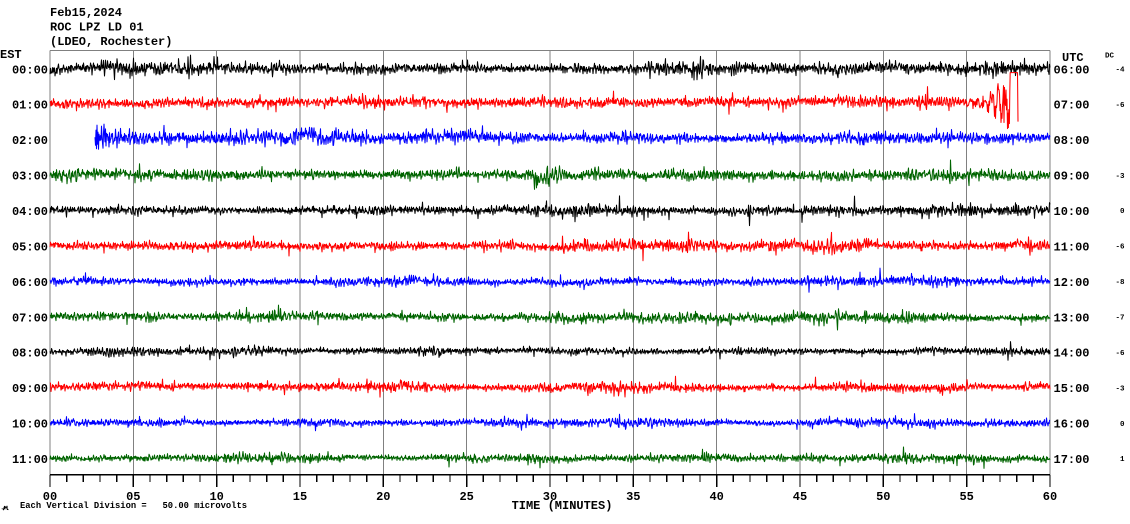 The height and width of the screenshot is (524, 1130). I want to click on svg-text: -8, so click(1120, 283).